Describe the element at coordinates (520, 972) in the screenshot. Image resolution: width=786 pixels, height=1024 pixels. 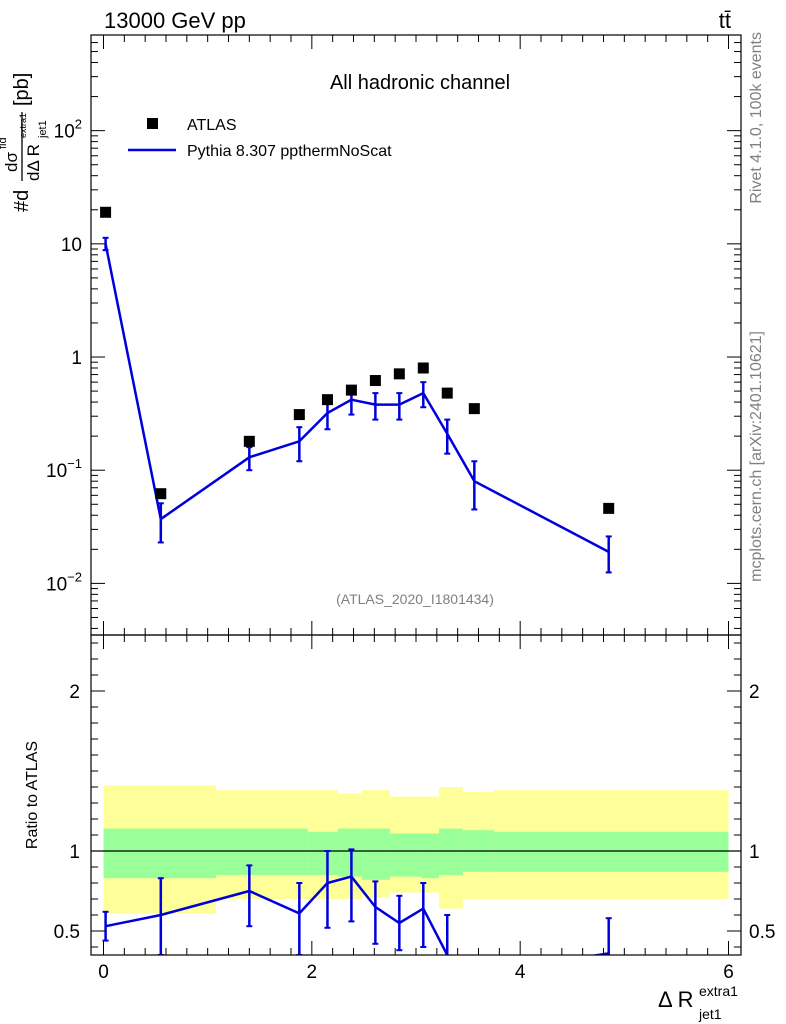
I see `x-tick-label: 4` at that location.